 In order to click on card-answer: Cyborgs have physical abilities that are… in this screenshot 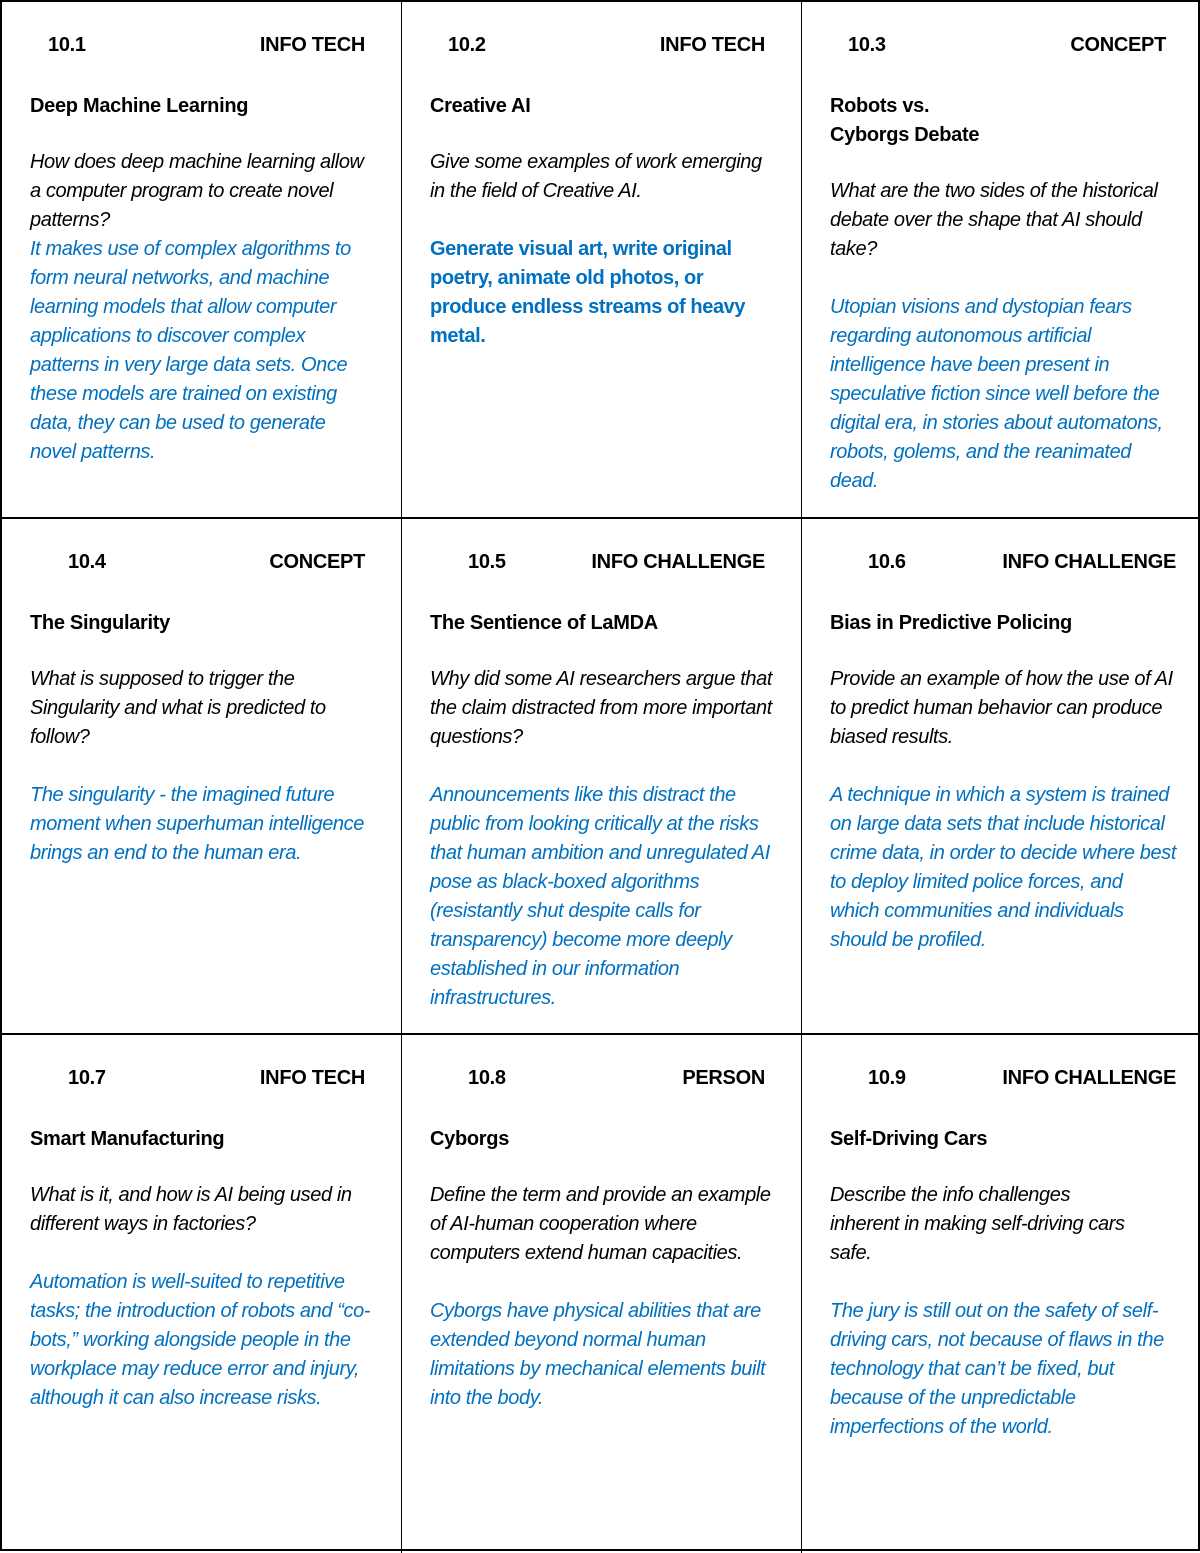, I will do `click(598, 1354)`.